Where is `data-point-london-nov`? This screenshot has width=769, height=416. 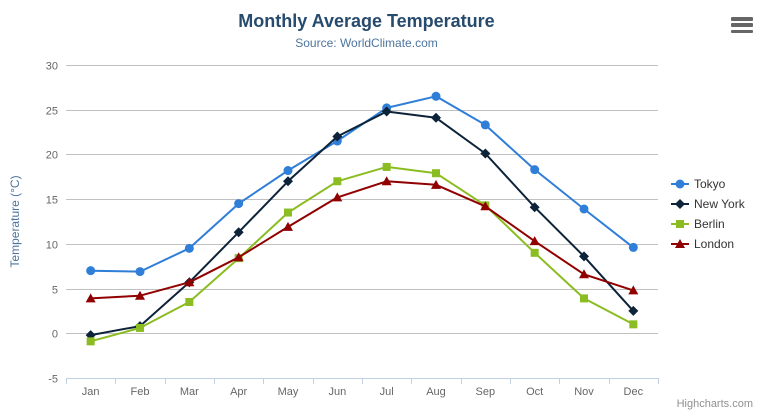 data-point-london-nov is located at coordinates (584, 274).